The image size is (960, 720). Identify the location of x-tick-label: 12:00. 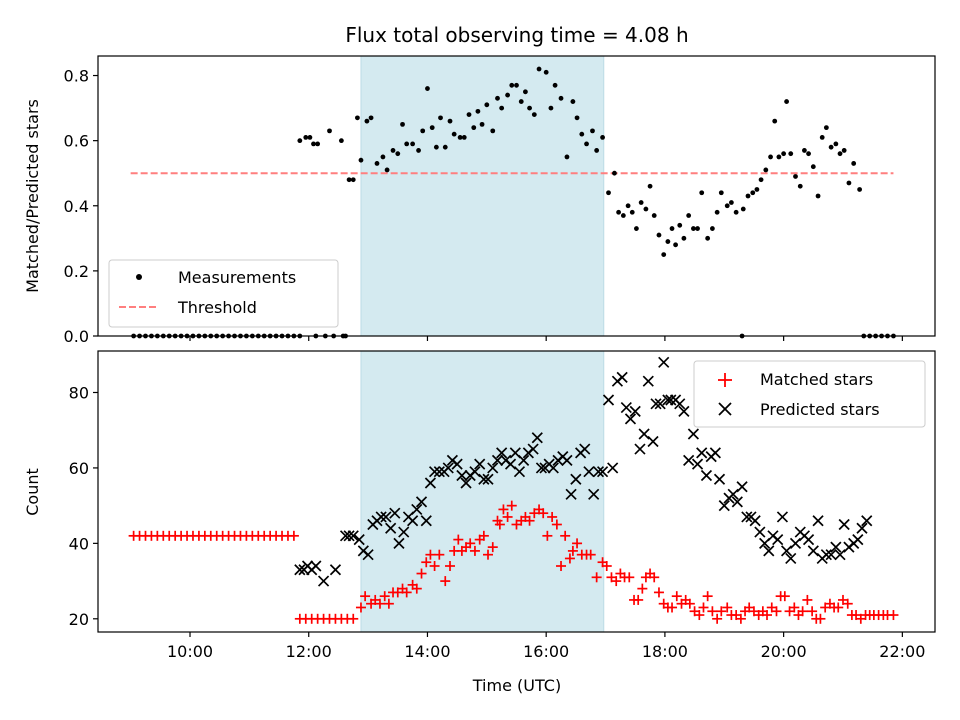
(309, 651).